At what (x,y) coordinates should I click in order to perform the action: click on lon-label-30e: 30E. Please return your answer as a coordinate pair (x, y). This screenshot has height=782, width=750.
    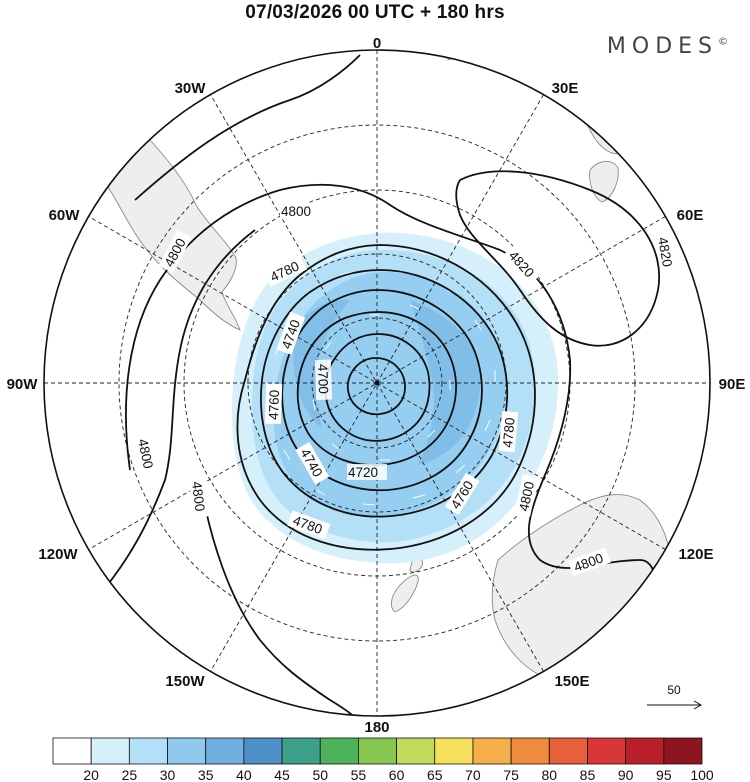
    Looking at the image, I should click on (565, 88).